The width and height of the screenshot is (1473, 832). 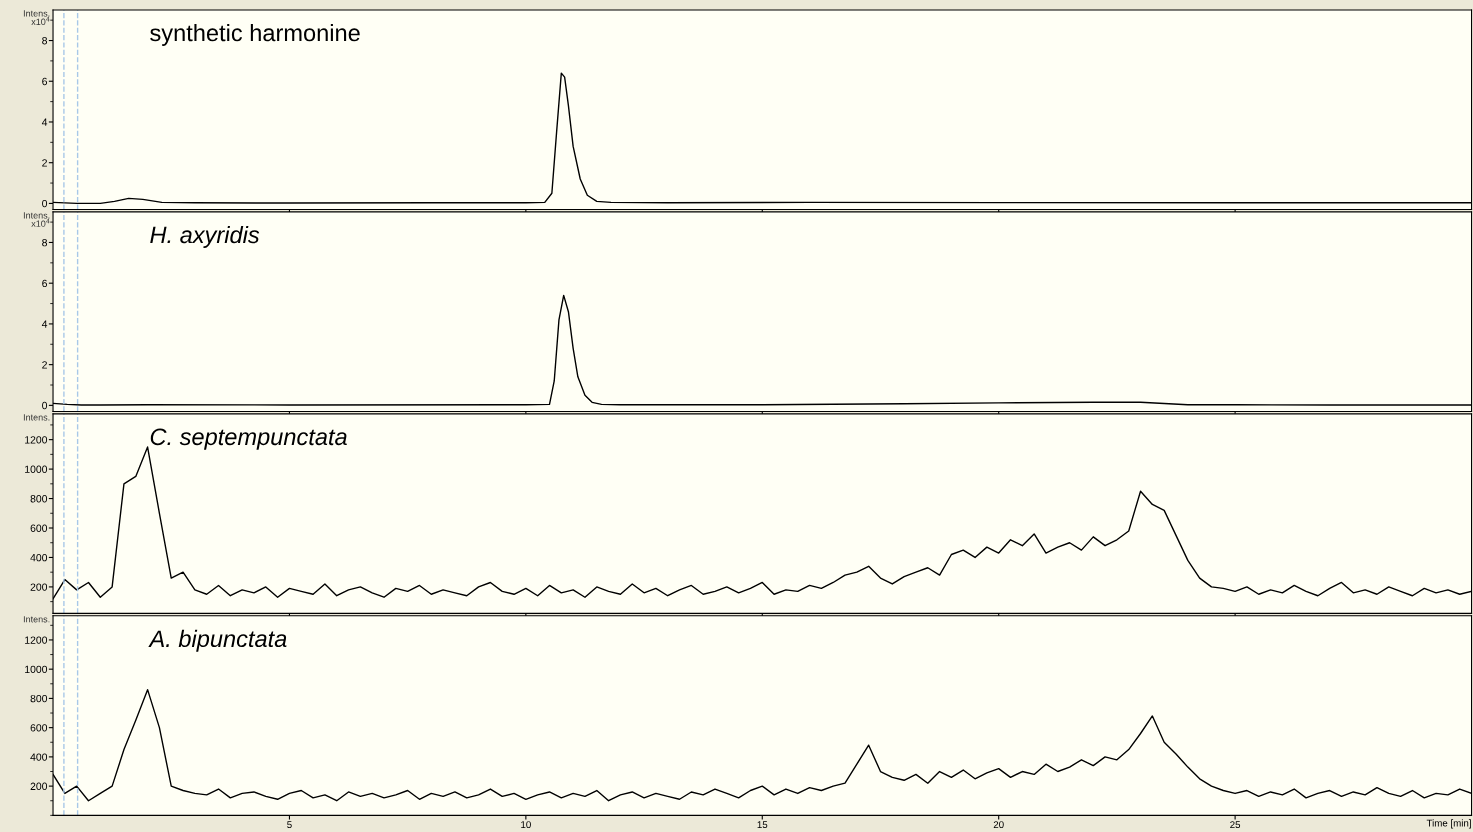 What do you see at coordinates (526, 825) in the screenshot?
I see `x-tick-label: 10` at bounding box center [526, 825].